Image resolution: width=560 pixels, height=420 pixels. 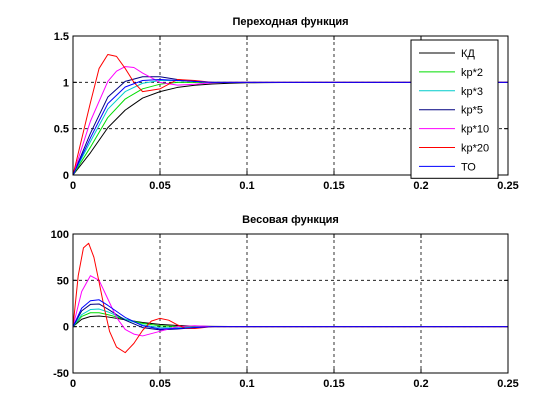 What do you see at coordinates (61, 374) in the screenshot?
I see `chart-2-ytick-label: -50` at bounding box center [61, 374].